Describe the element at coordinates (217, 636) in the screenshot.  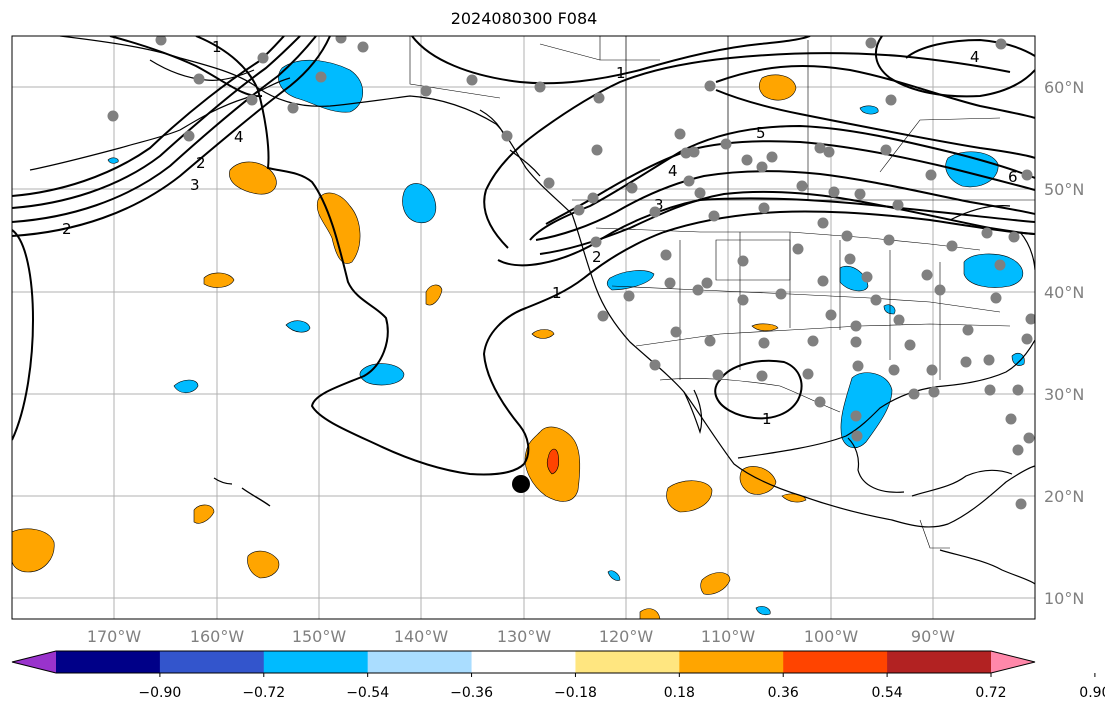
I see `lon-tick-label: 160°W` at that location.